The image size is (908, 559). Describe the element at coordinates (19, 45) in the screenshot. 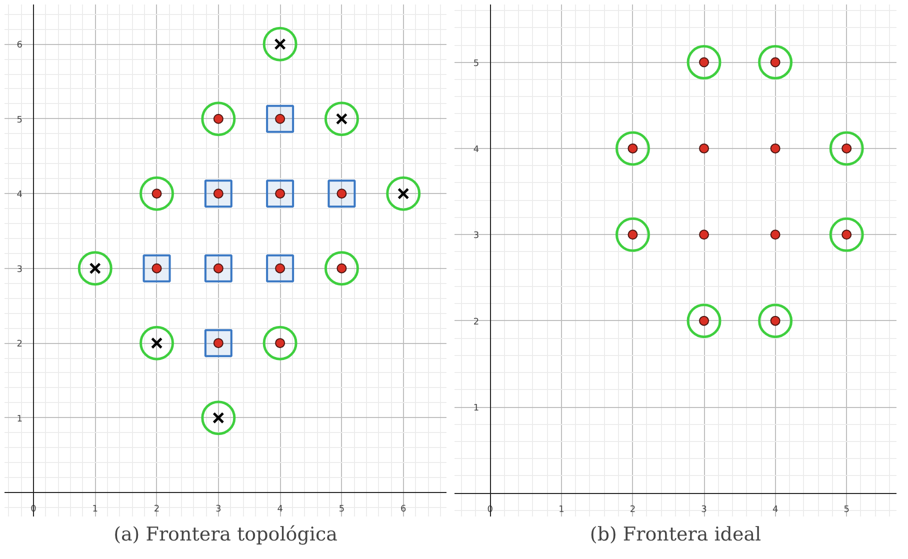

I see `y-tick-label: 6` at that location.